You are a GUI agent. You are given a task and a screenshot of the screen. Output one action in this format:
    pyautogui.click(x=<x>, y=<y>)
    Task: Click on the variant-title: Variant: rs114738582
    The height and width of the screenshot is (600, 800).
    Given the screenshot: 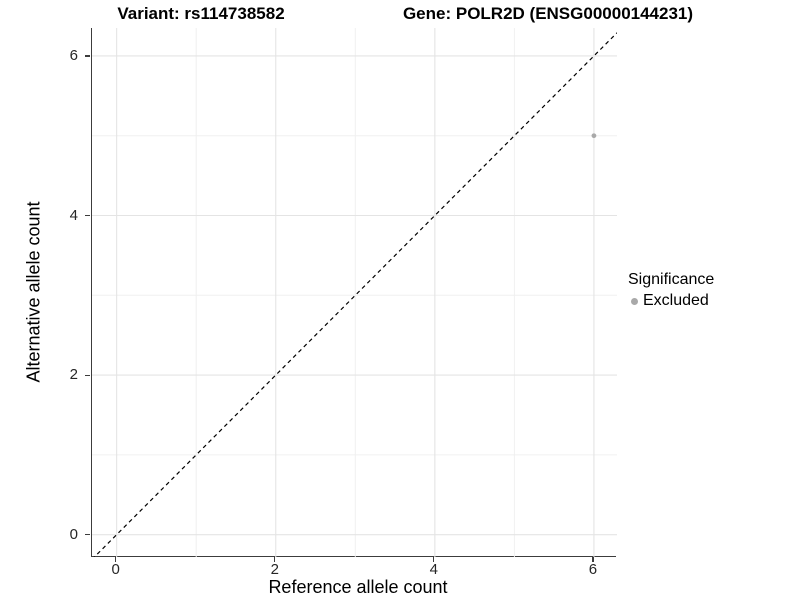 What is the action you would take?
    pyautogui.click(x=201, y=13)
    